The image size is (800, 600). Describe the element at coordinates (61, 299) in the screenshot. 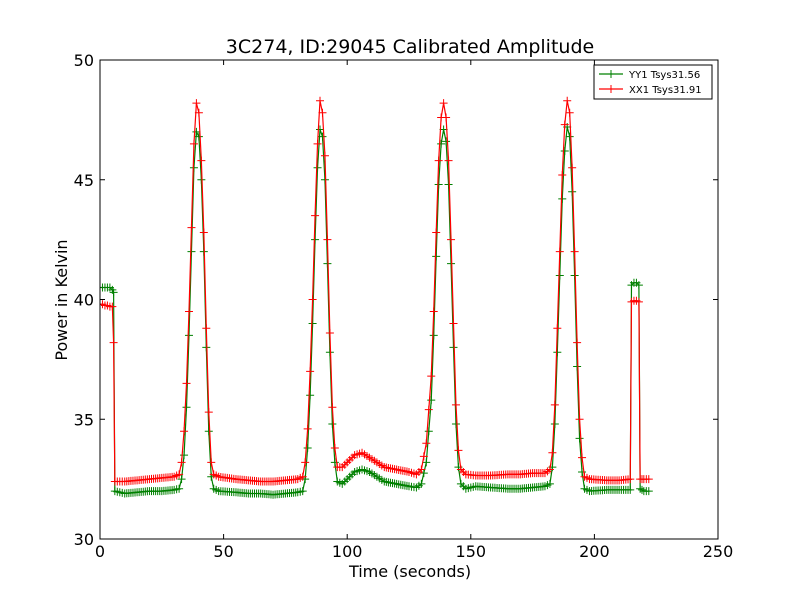

I see `y-axis-label: Power in Kelvin` at that location.